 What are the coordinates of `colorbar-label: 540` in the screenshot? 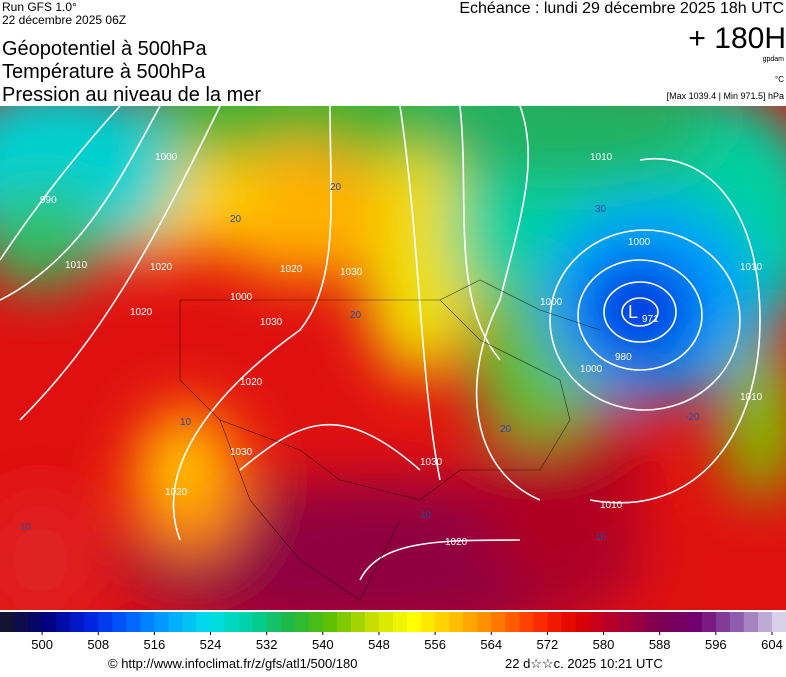 It's located at (323, 644).